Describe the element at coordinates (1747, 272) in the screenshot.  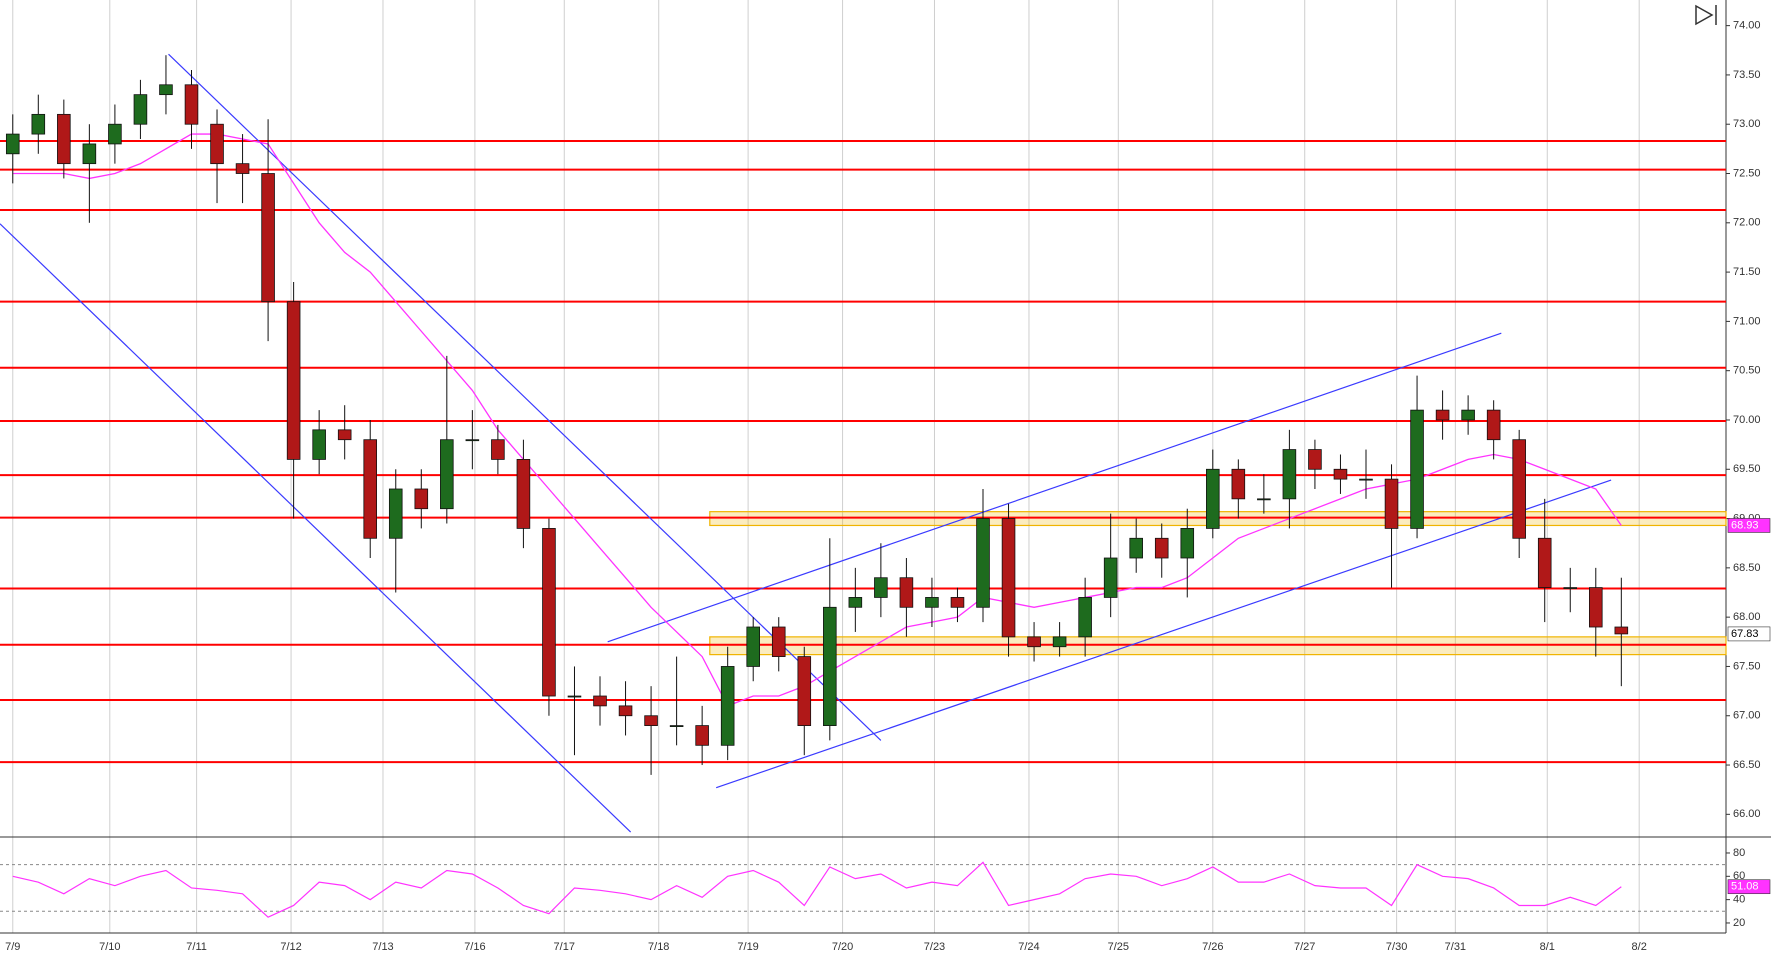
I see `y-tick-label: 71.50` at that location.